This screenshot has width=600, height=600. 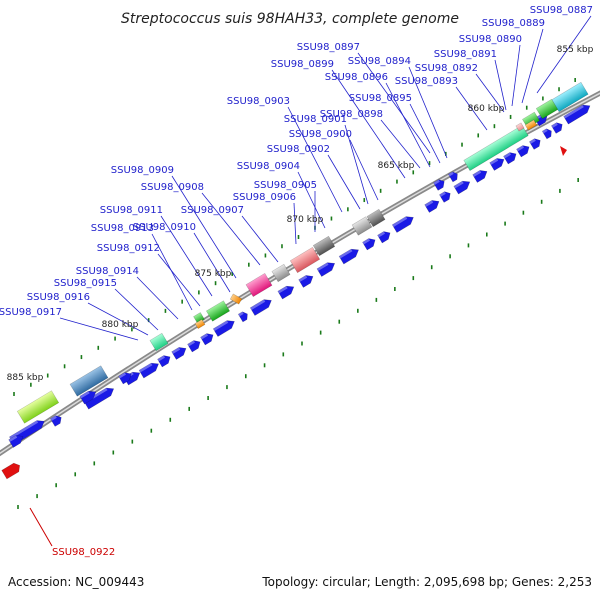 I want to click on gene-label-SSU98_0904: SSU98_0904, so click(x=268, y=166).